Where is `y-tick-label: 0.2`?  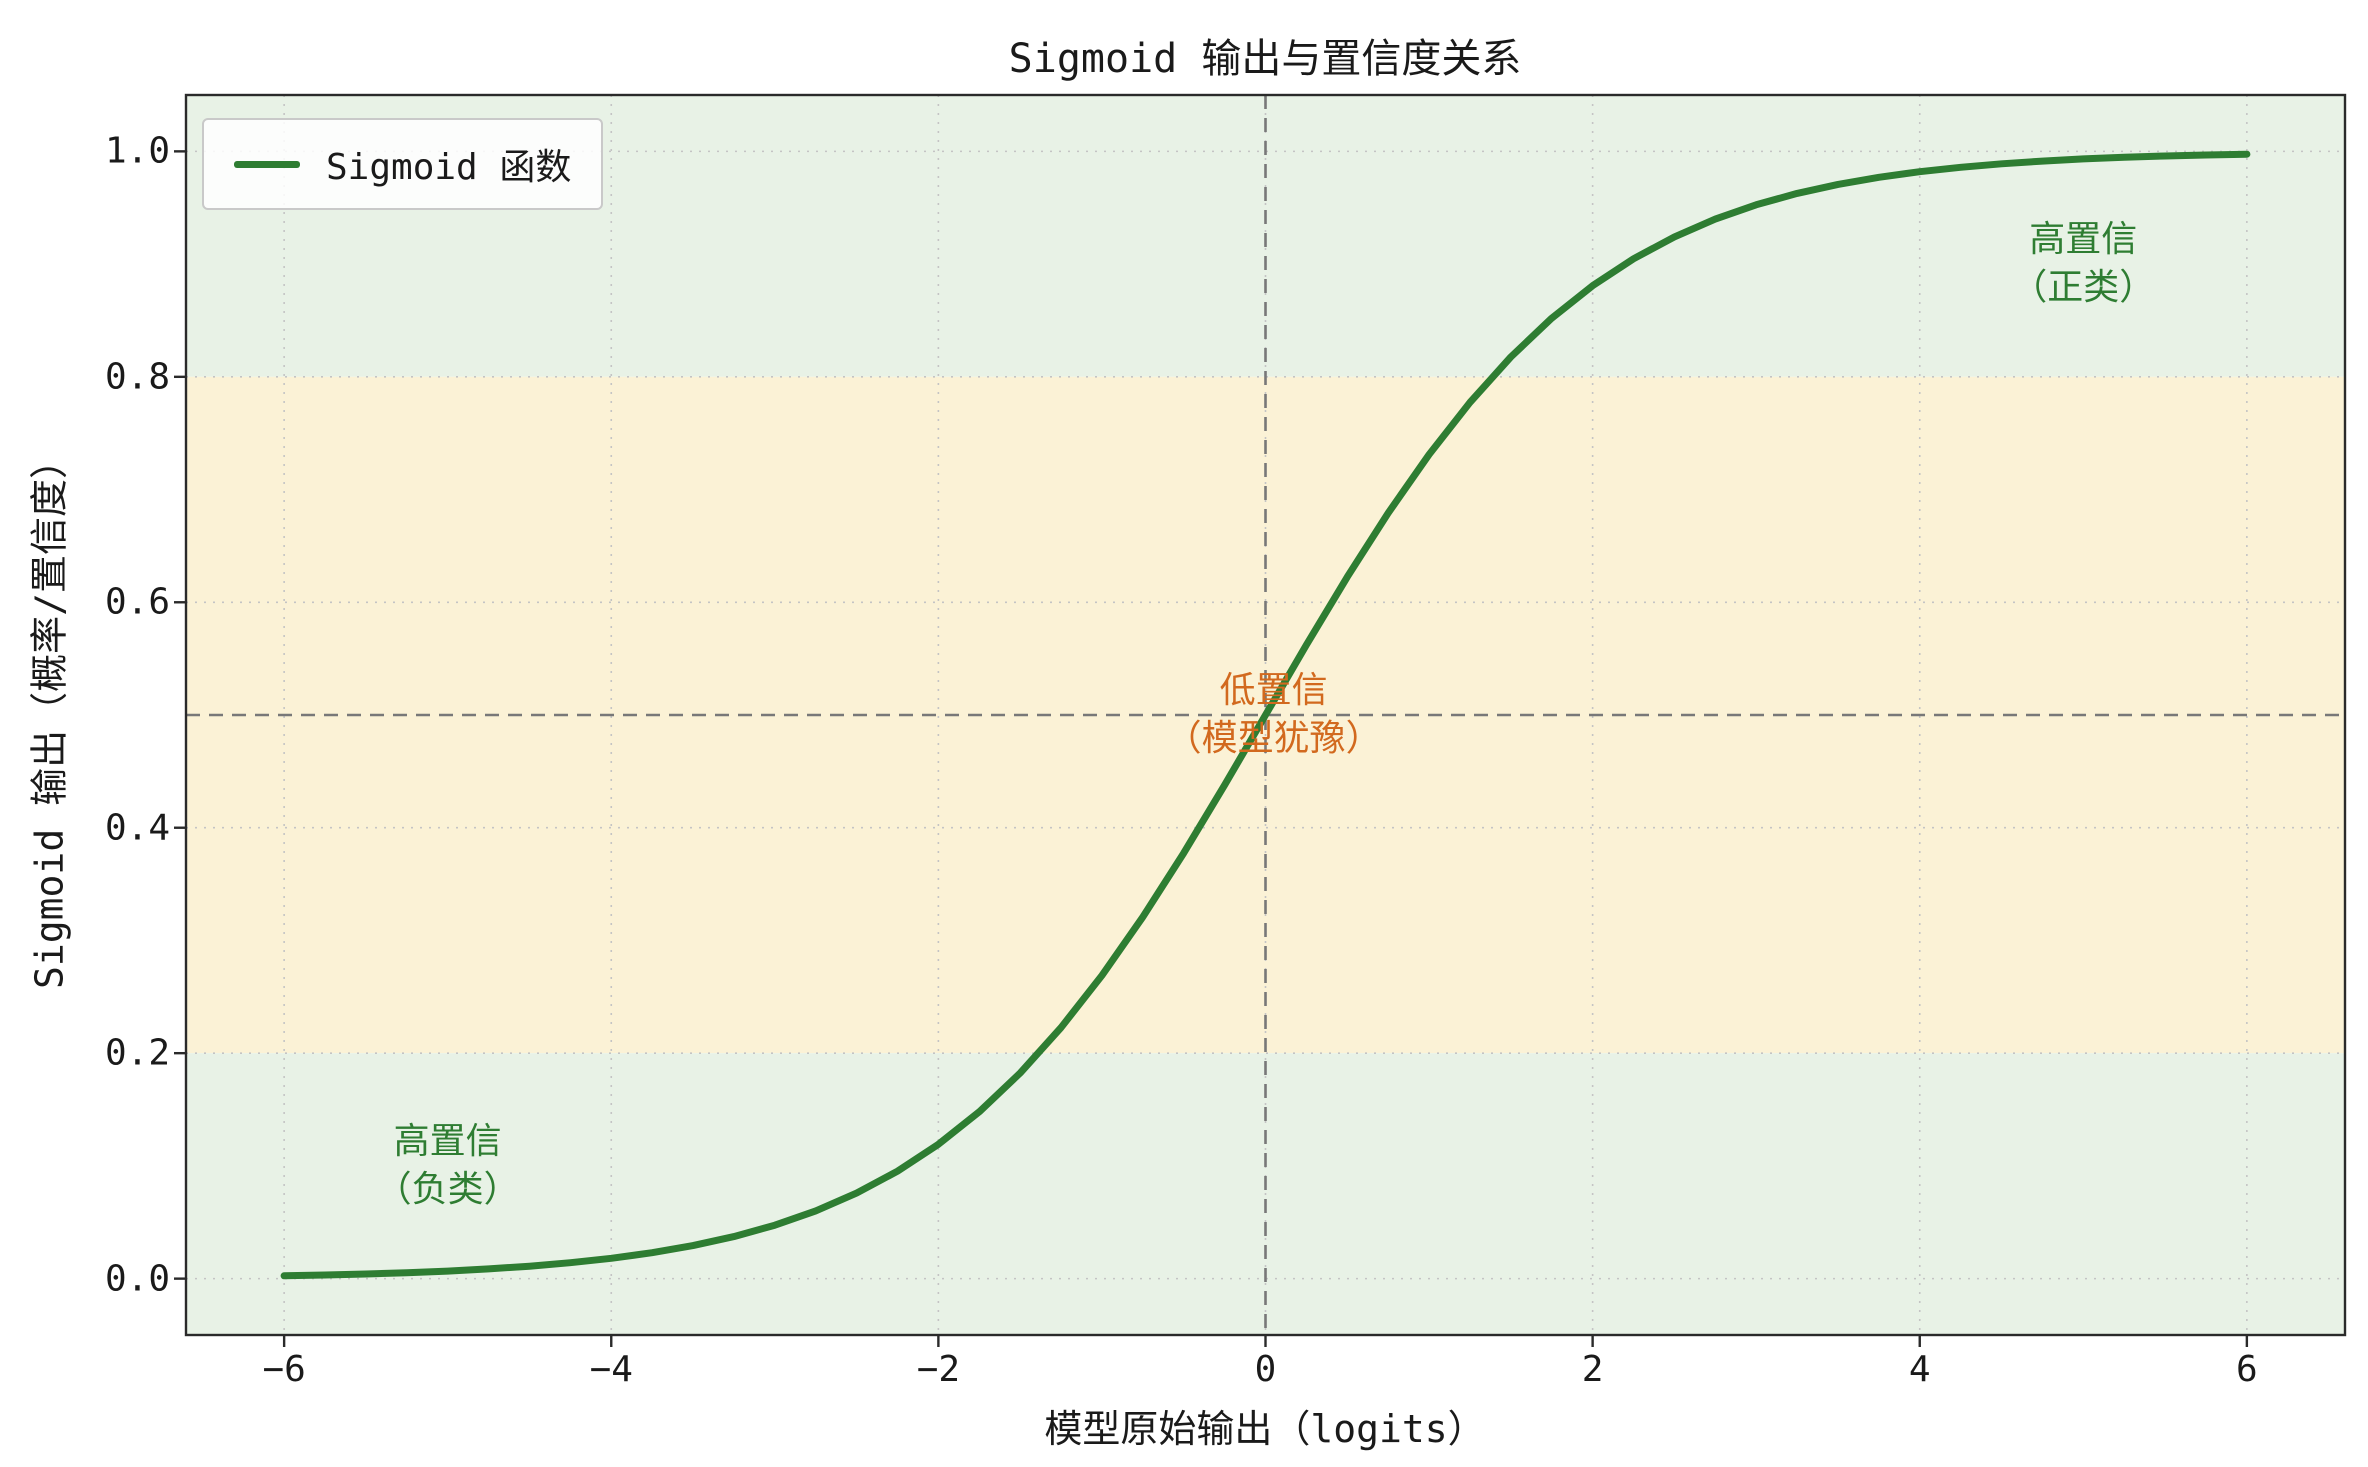 y-tick-label: 0.2 is located at coordinates (137, 1053).